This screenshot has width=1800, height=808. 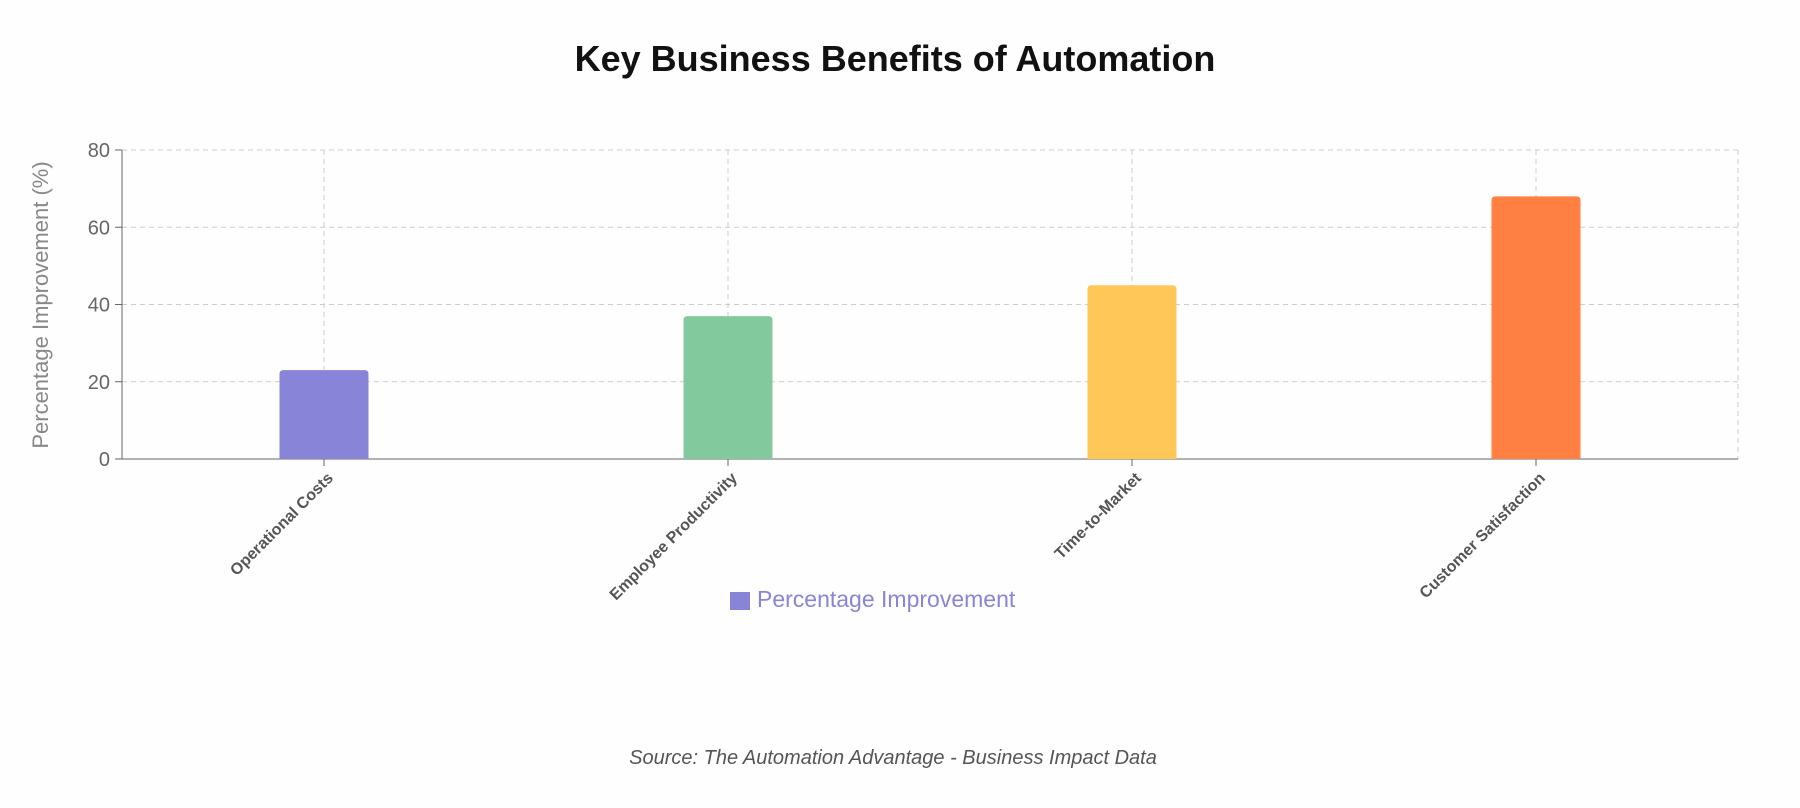 What do you see at coordinates (99, 151) in the screenshot?
I see `y-tick-label: 80` at bounding box center [99, 151].